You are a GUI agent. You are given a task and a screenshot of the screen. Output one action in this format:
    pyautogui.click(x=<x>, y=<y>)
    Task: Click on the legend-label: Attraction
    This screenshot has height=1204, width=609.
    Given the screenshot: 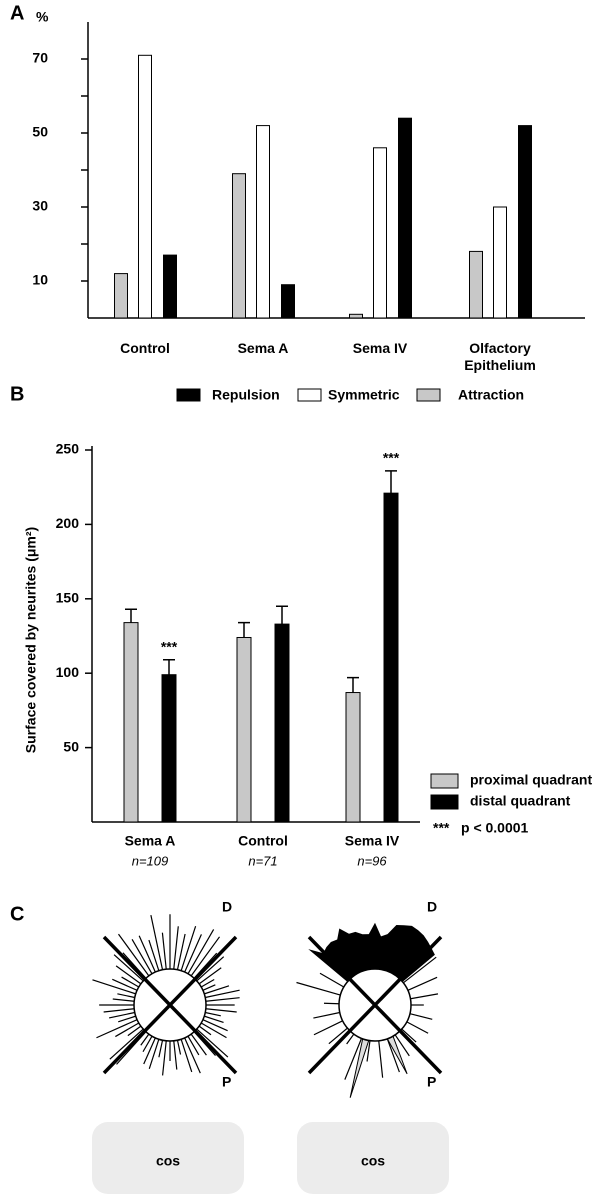 What is the action you would take?
    pyautogui.click(x=491, y=395)
    